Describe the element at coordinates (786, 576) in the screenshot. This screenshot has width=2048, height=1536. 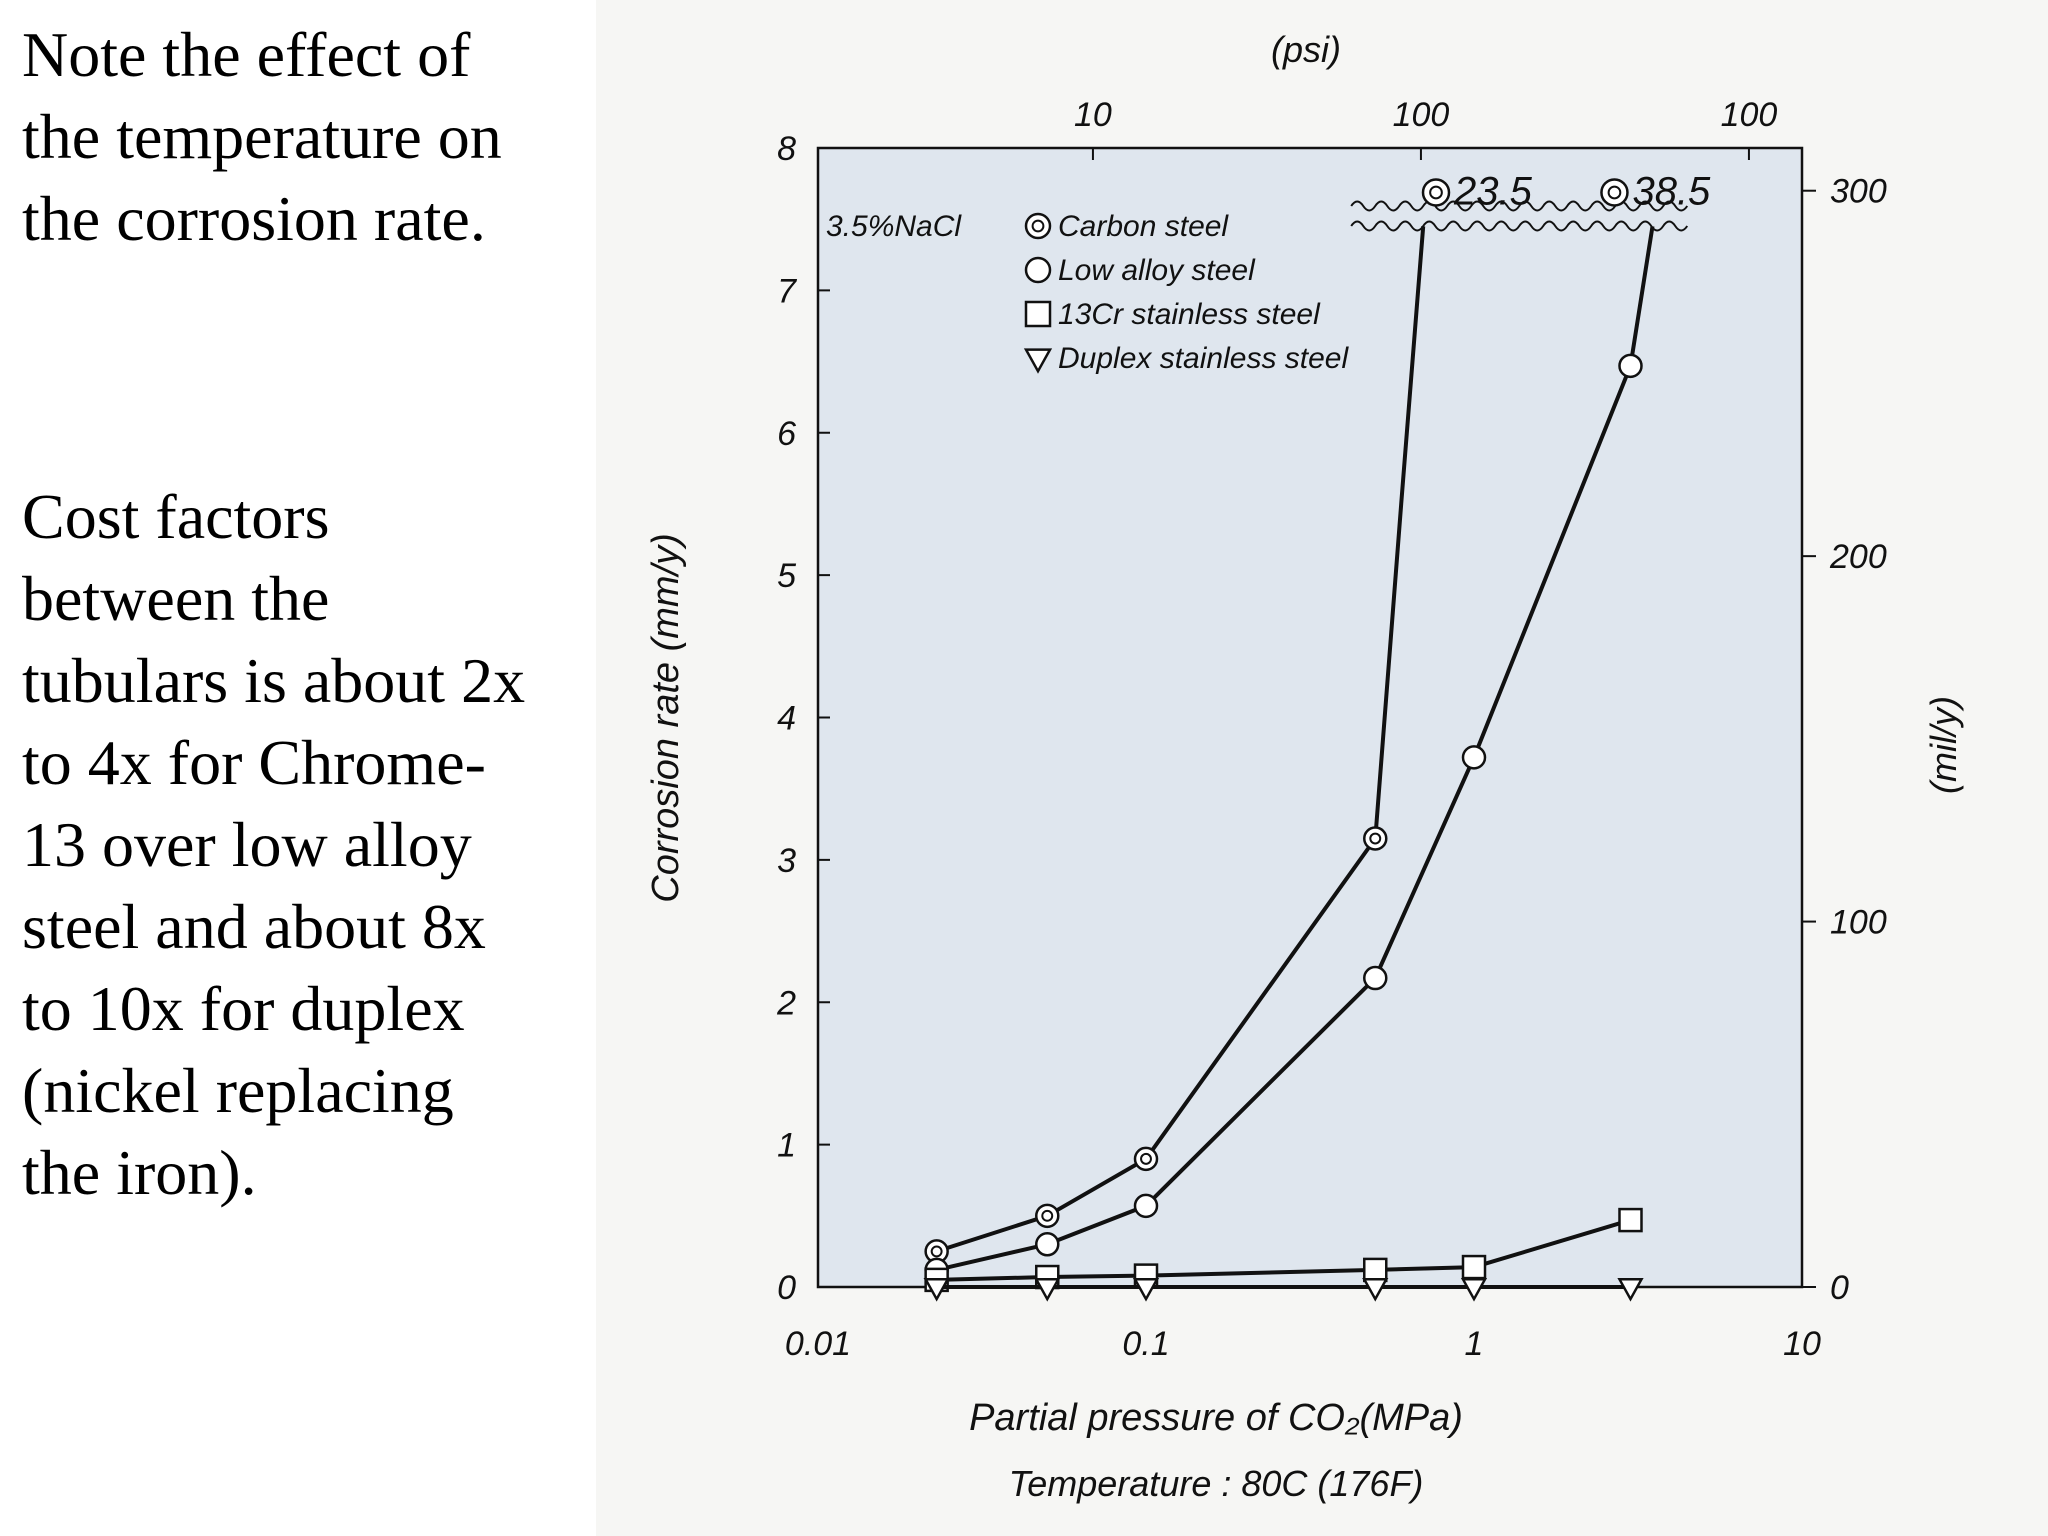
I see `y-tick-label: 5` at that location.